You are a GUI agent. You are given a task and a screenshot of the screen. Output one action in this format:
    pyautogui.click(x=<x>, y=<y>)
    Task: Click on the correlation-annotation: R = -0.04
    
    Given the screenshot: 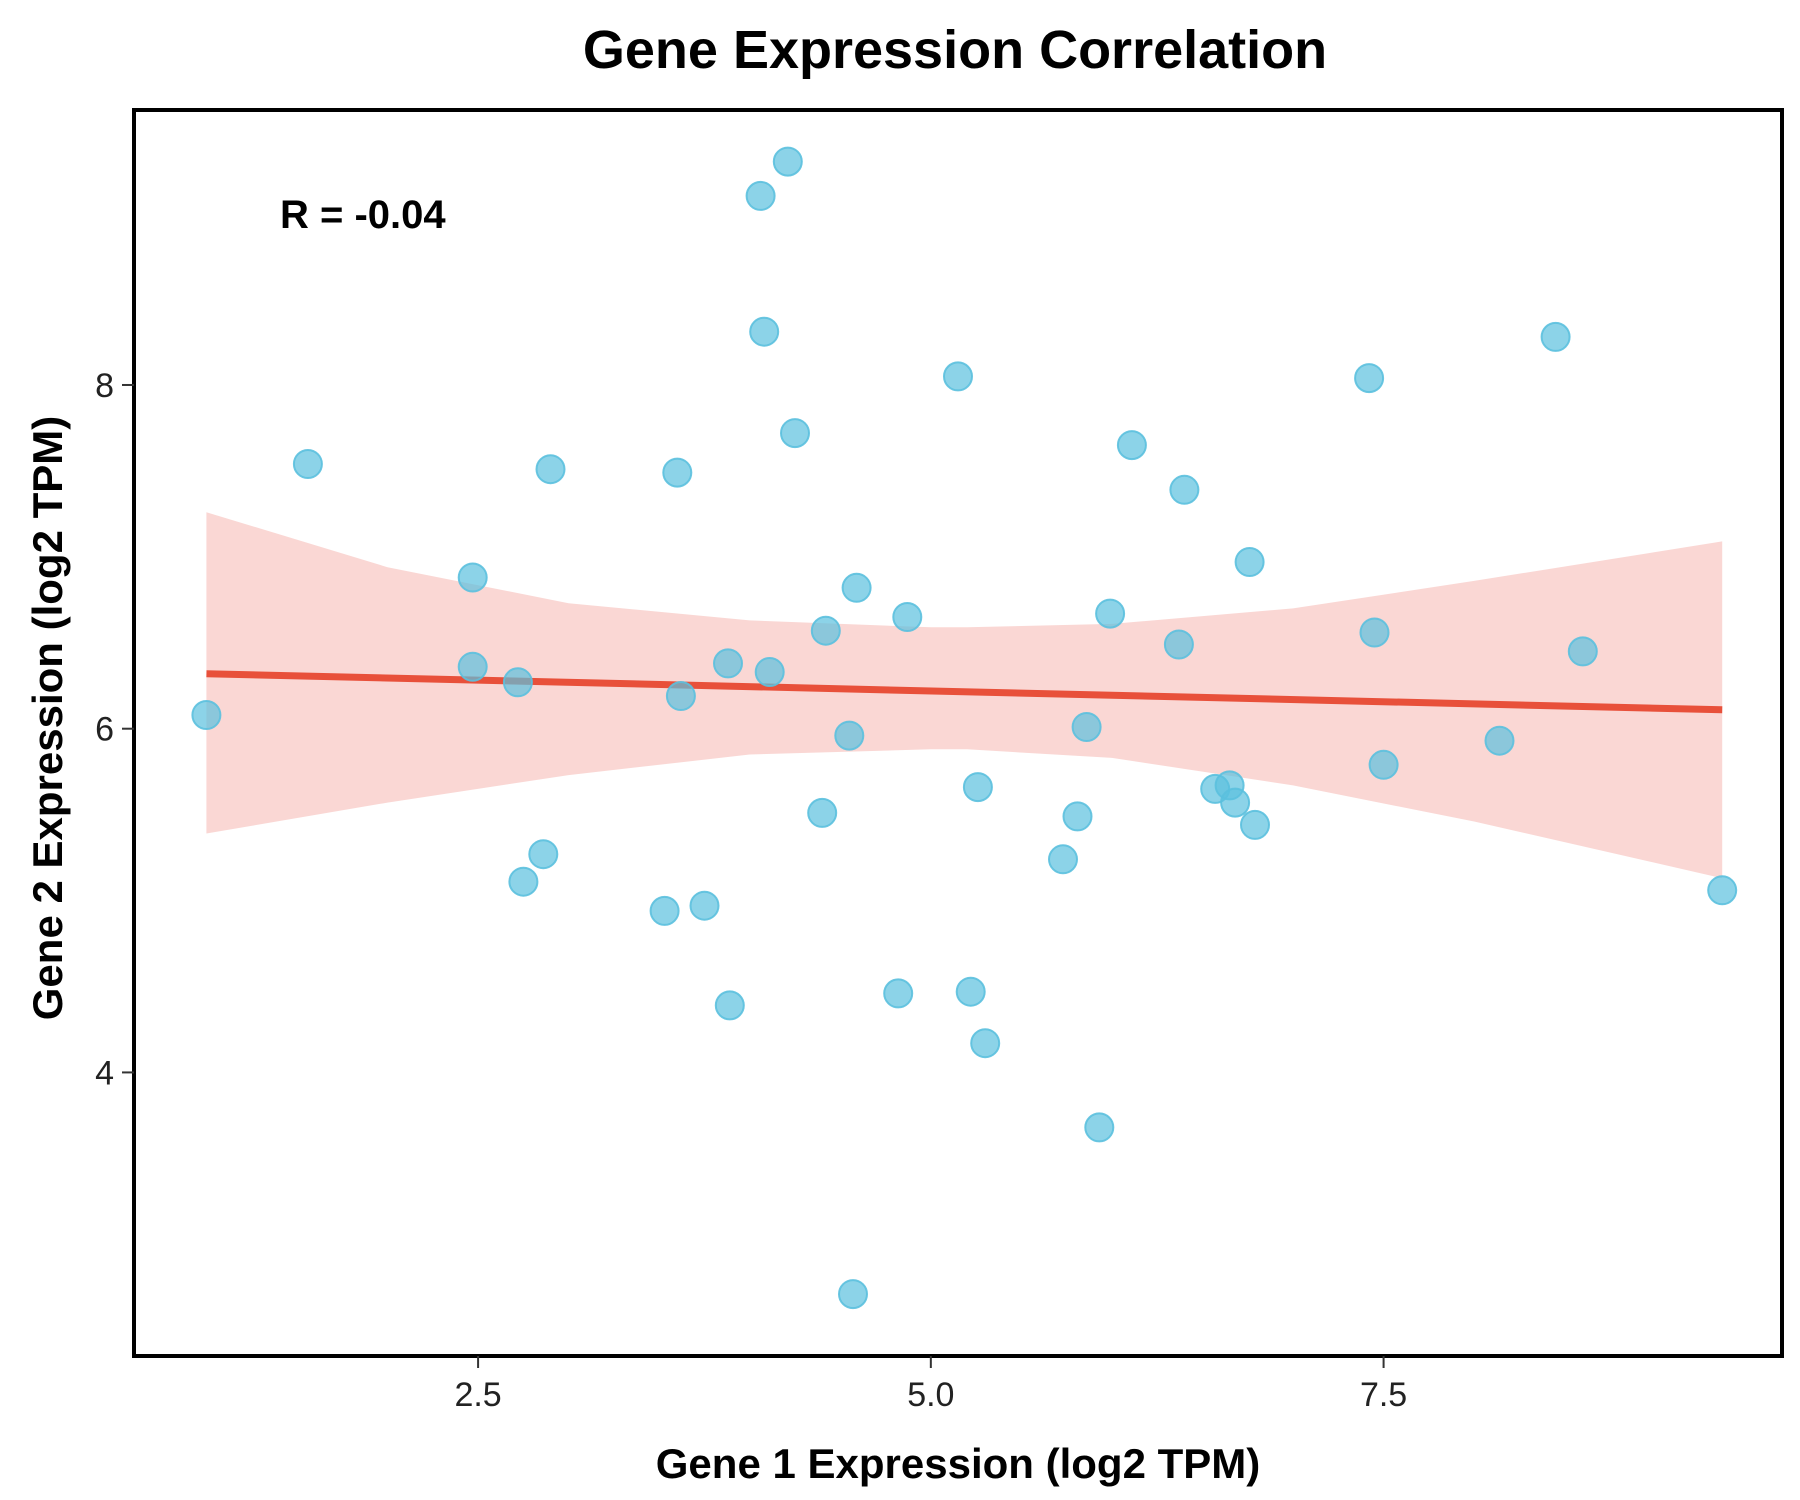 What is the action you would take?
    pyautogui.click(x=363, y=215)
    